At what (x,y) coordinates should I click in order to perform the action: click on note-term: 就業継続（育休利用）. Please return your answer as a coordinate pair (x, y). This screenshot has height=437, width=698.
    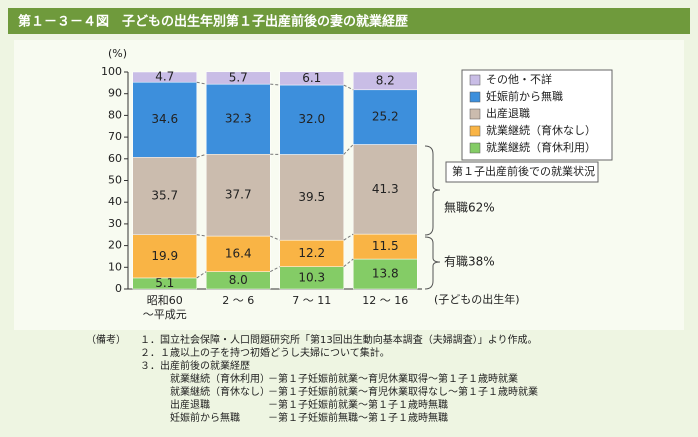
    Looking at the image, I should click on (220, 378).